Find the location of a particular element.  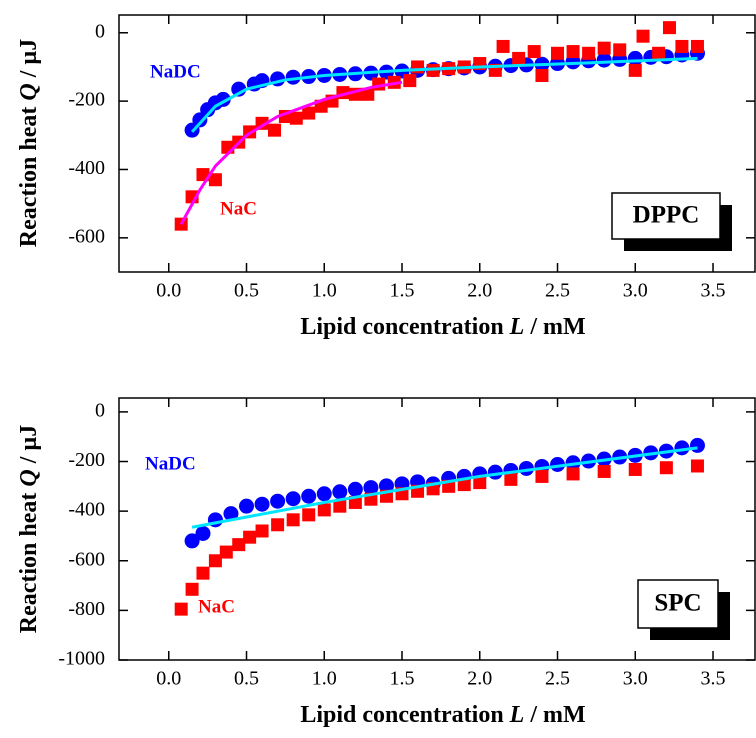

series-label: NaDC is located at coordinates (175, 71).